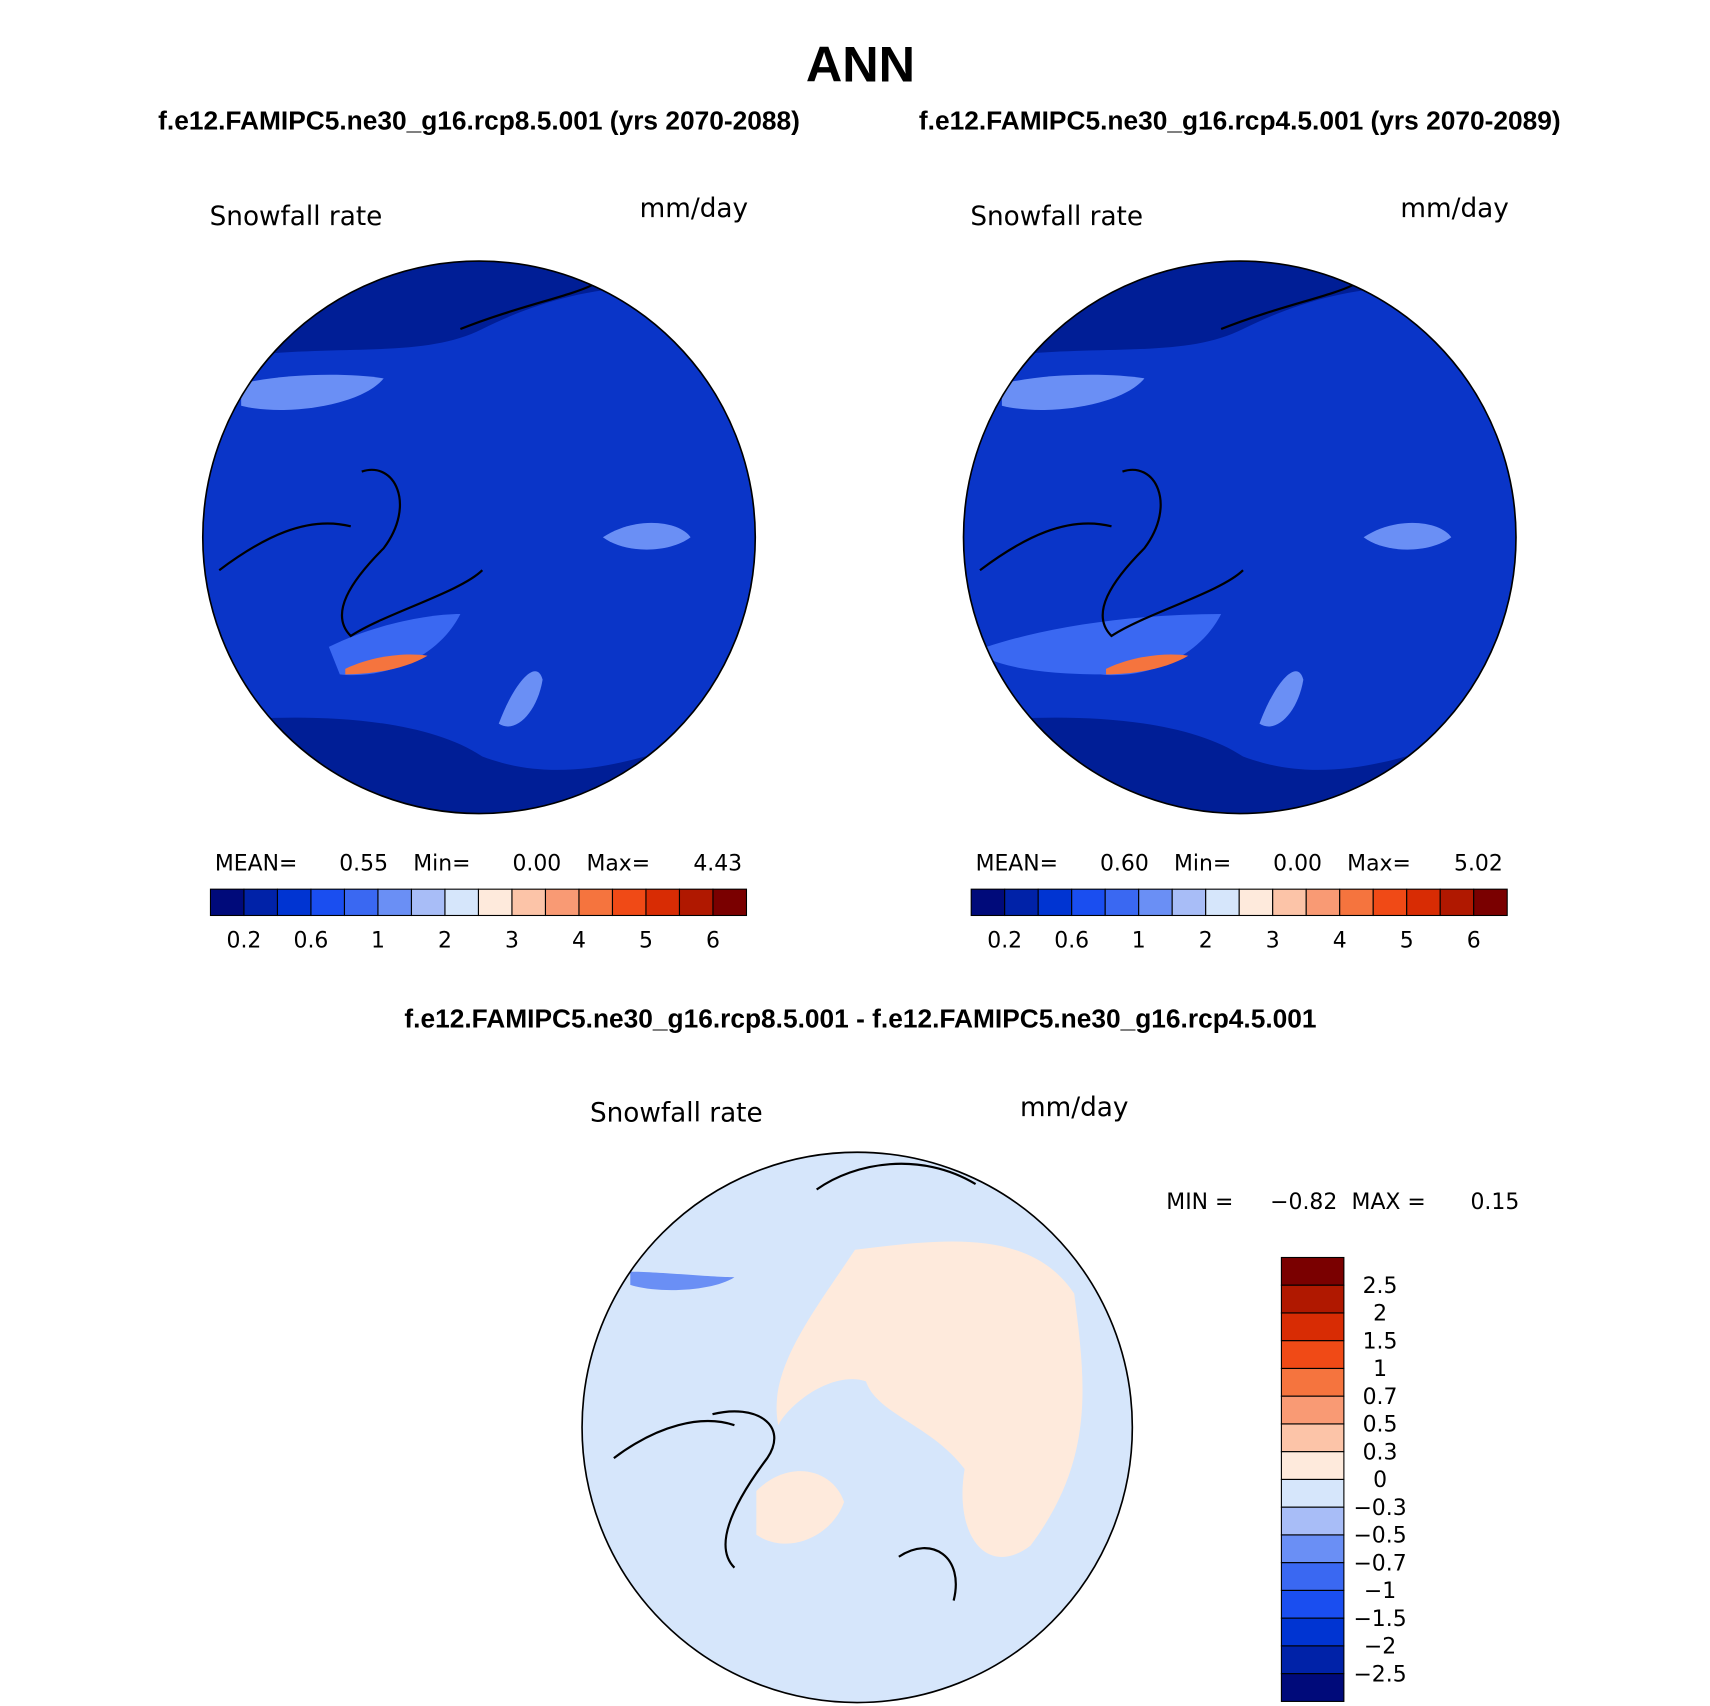  What do you see at coordinates (1380, 1480) in the screenshot?
I see `colorbar-label: 0` at bounding box center [1380, 1480].